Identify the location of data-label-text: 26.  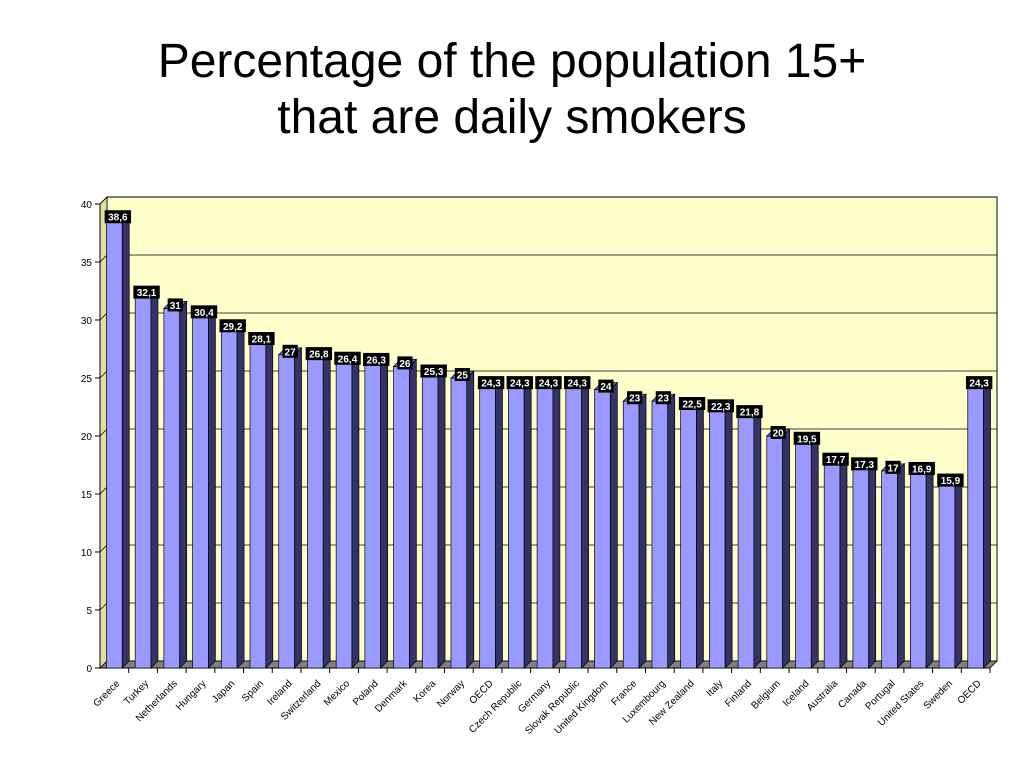
(405, 364).